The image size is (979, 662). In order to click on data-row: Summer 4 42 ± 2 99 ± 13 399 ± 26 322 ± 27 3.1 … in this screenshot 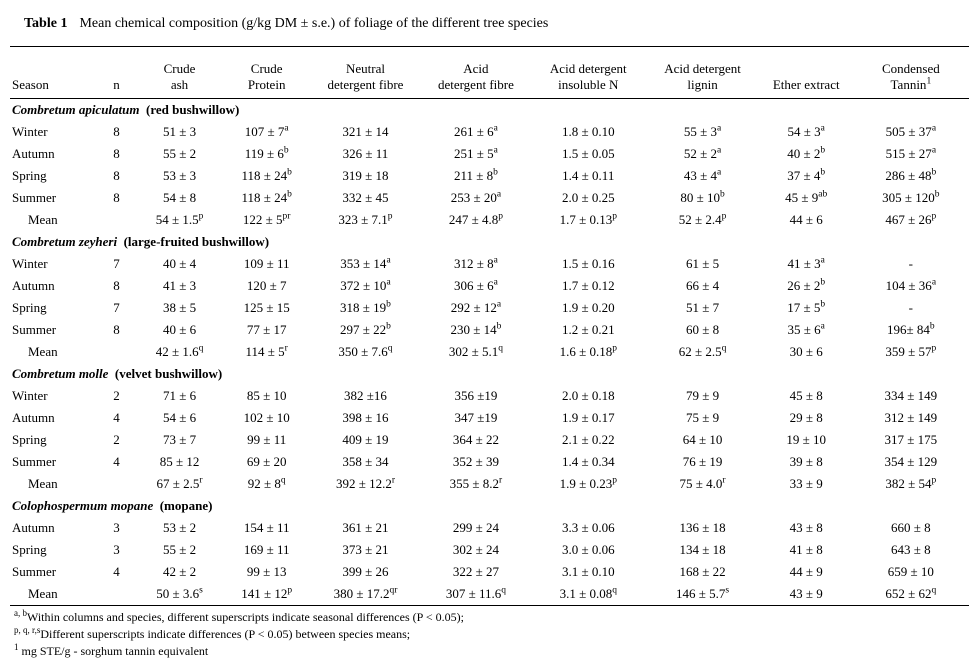, I will do `click(489, 572)`.